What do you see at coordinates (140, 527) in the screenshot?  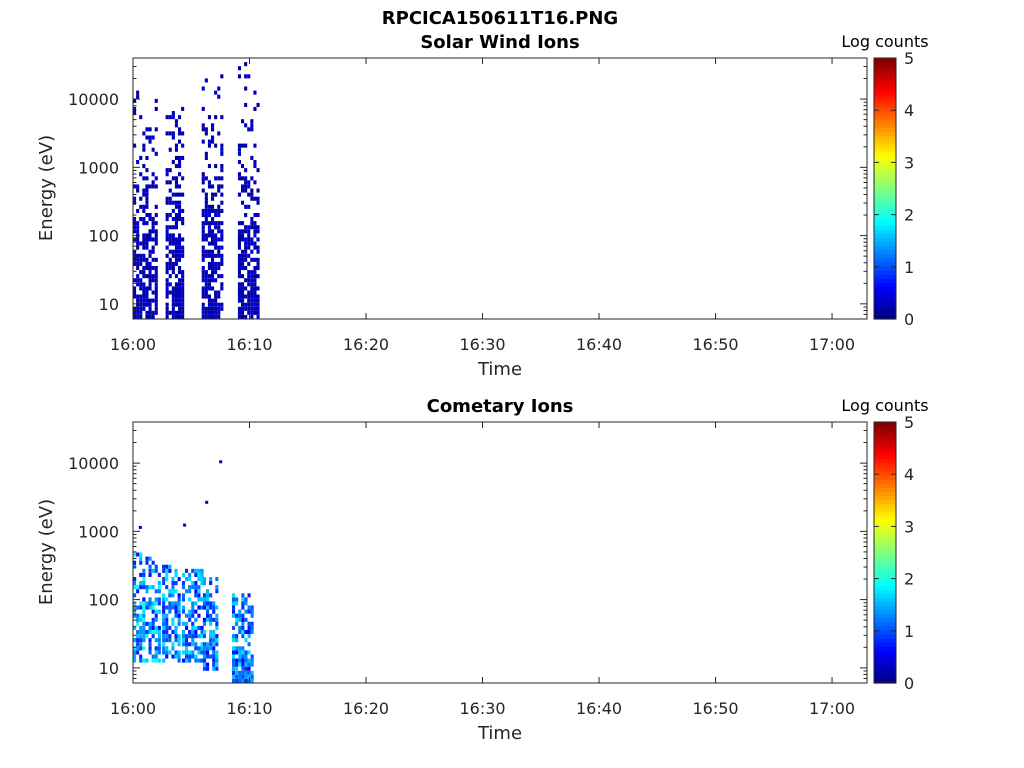 I see `spectrogram-point` at bounding box center [140, 527].